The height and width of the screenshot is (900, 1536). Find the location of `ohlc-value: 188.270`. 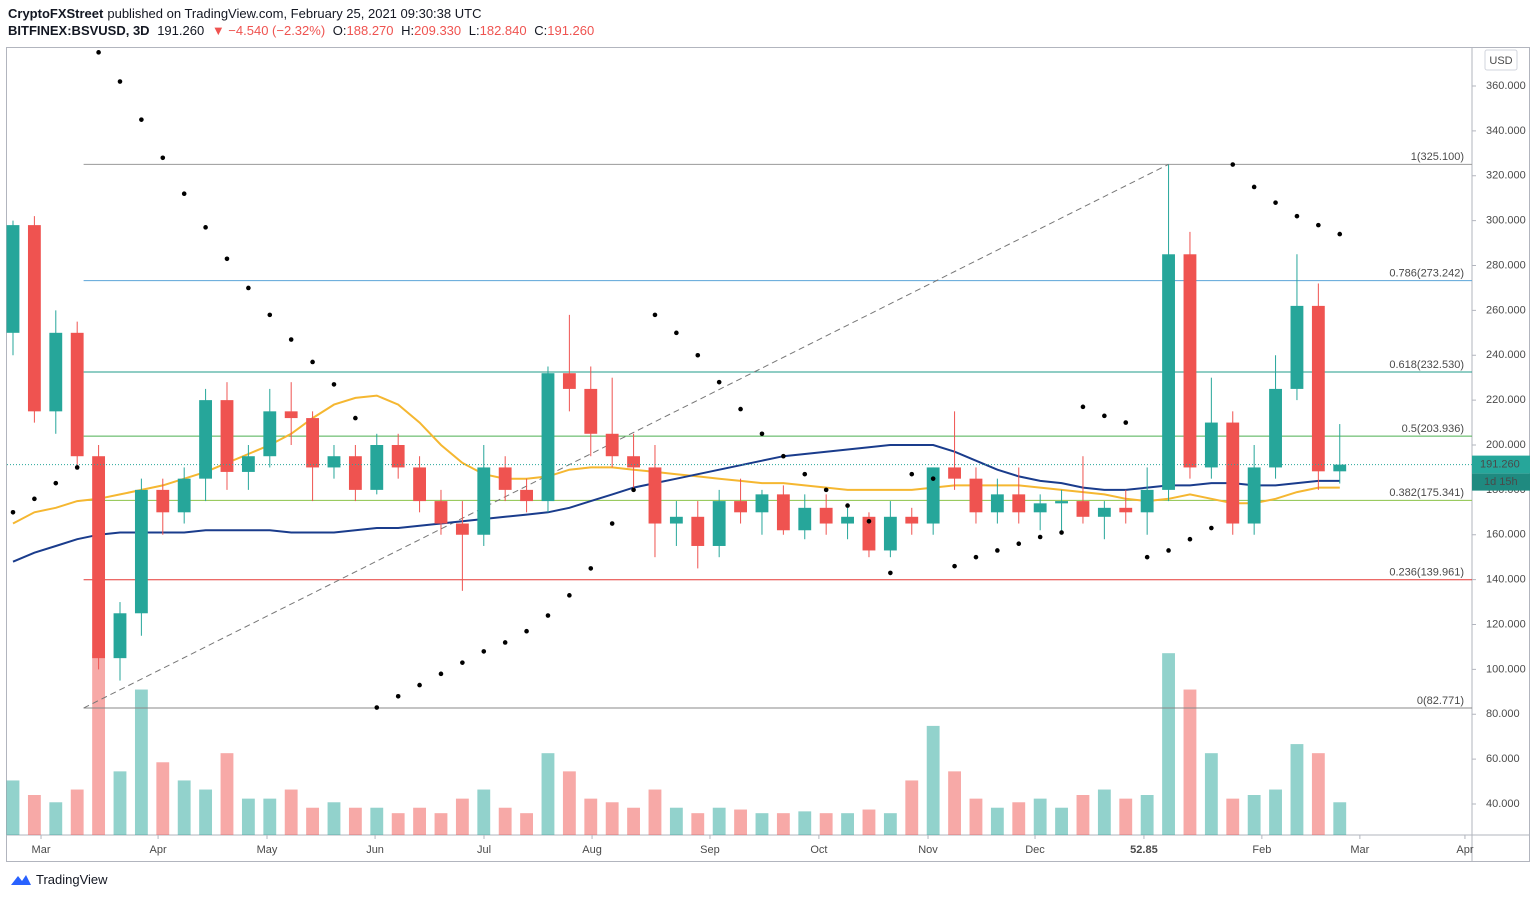

ohlc-value: 188.270 is located at coordinates (370, 30).